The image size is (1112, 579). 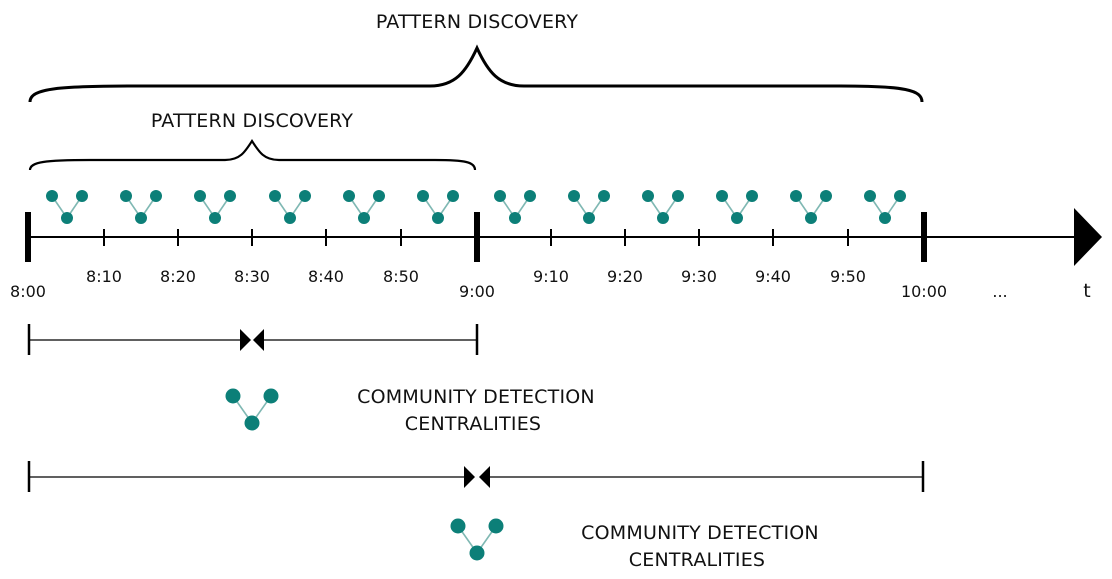 I want to click on window-1-midpoint-left-arrow-icon, so click(x=258, y=340).